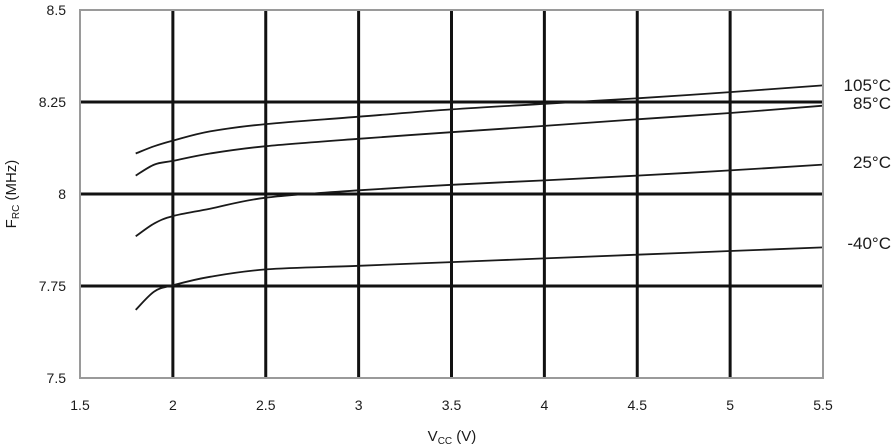 The image size is (895, 446). Describe the element at coordinates (16, 212) in the screenshot. I see `y-axis-title-sub: RC` at that location.